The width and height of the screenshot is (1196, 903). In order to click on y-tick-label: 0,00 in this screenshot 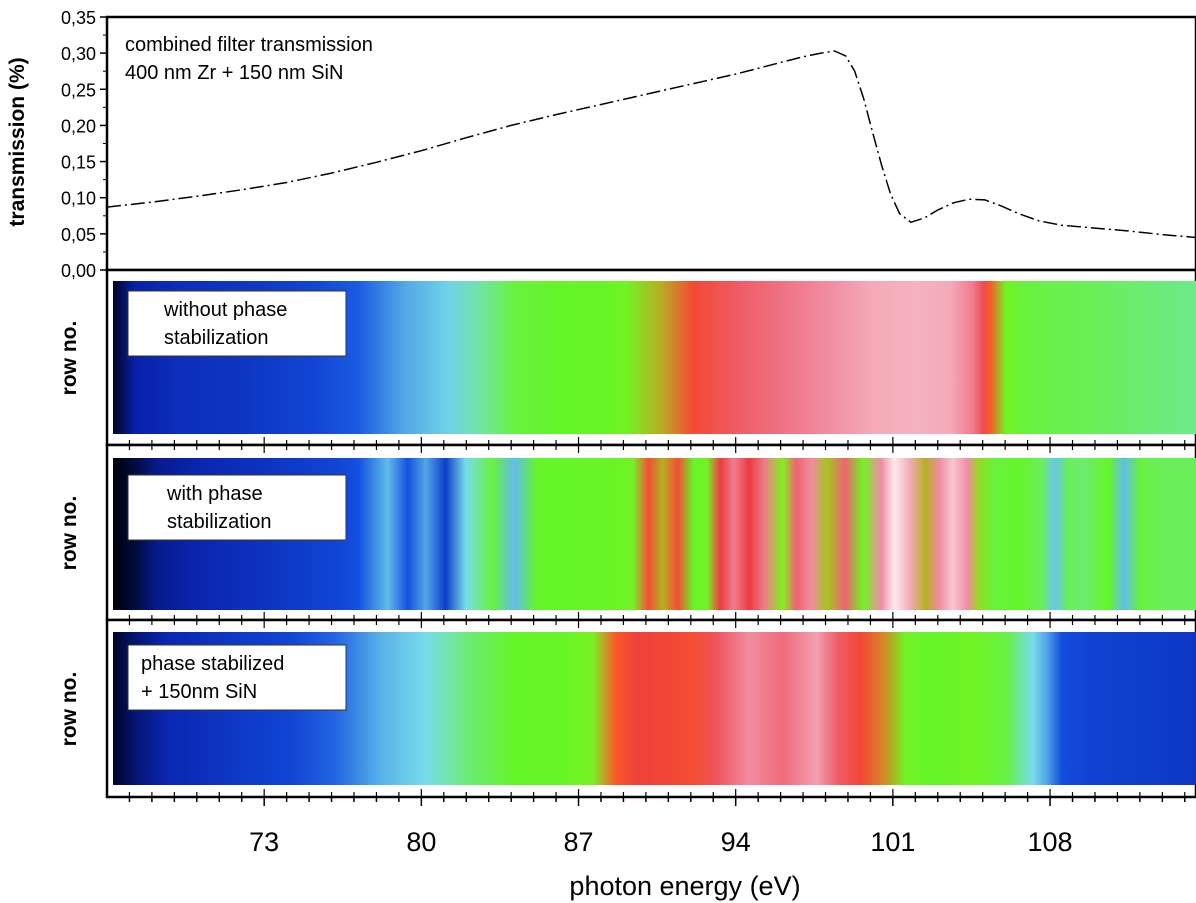, I will do `click(78, 271)`.